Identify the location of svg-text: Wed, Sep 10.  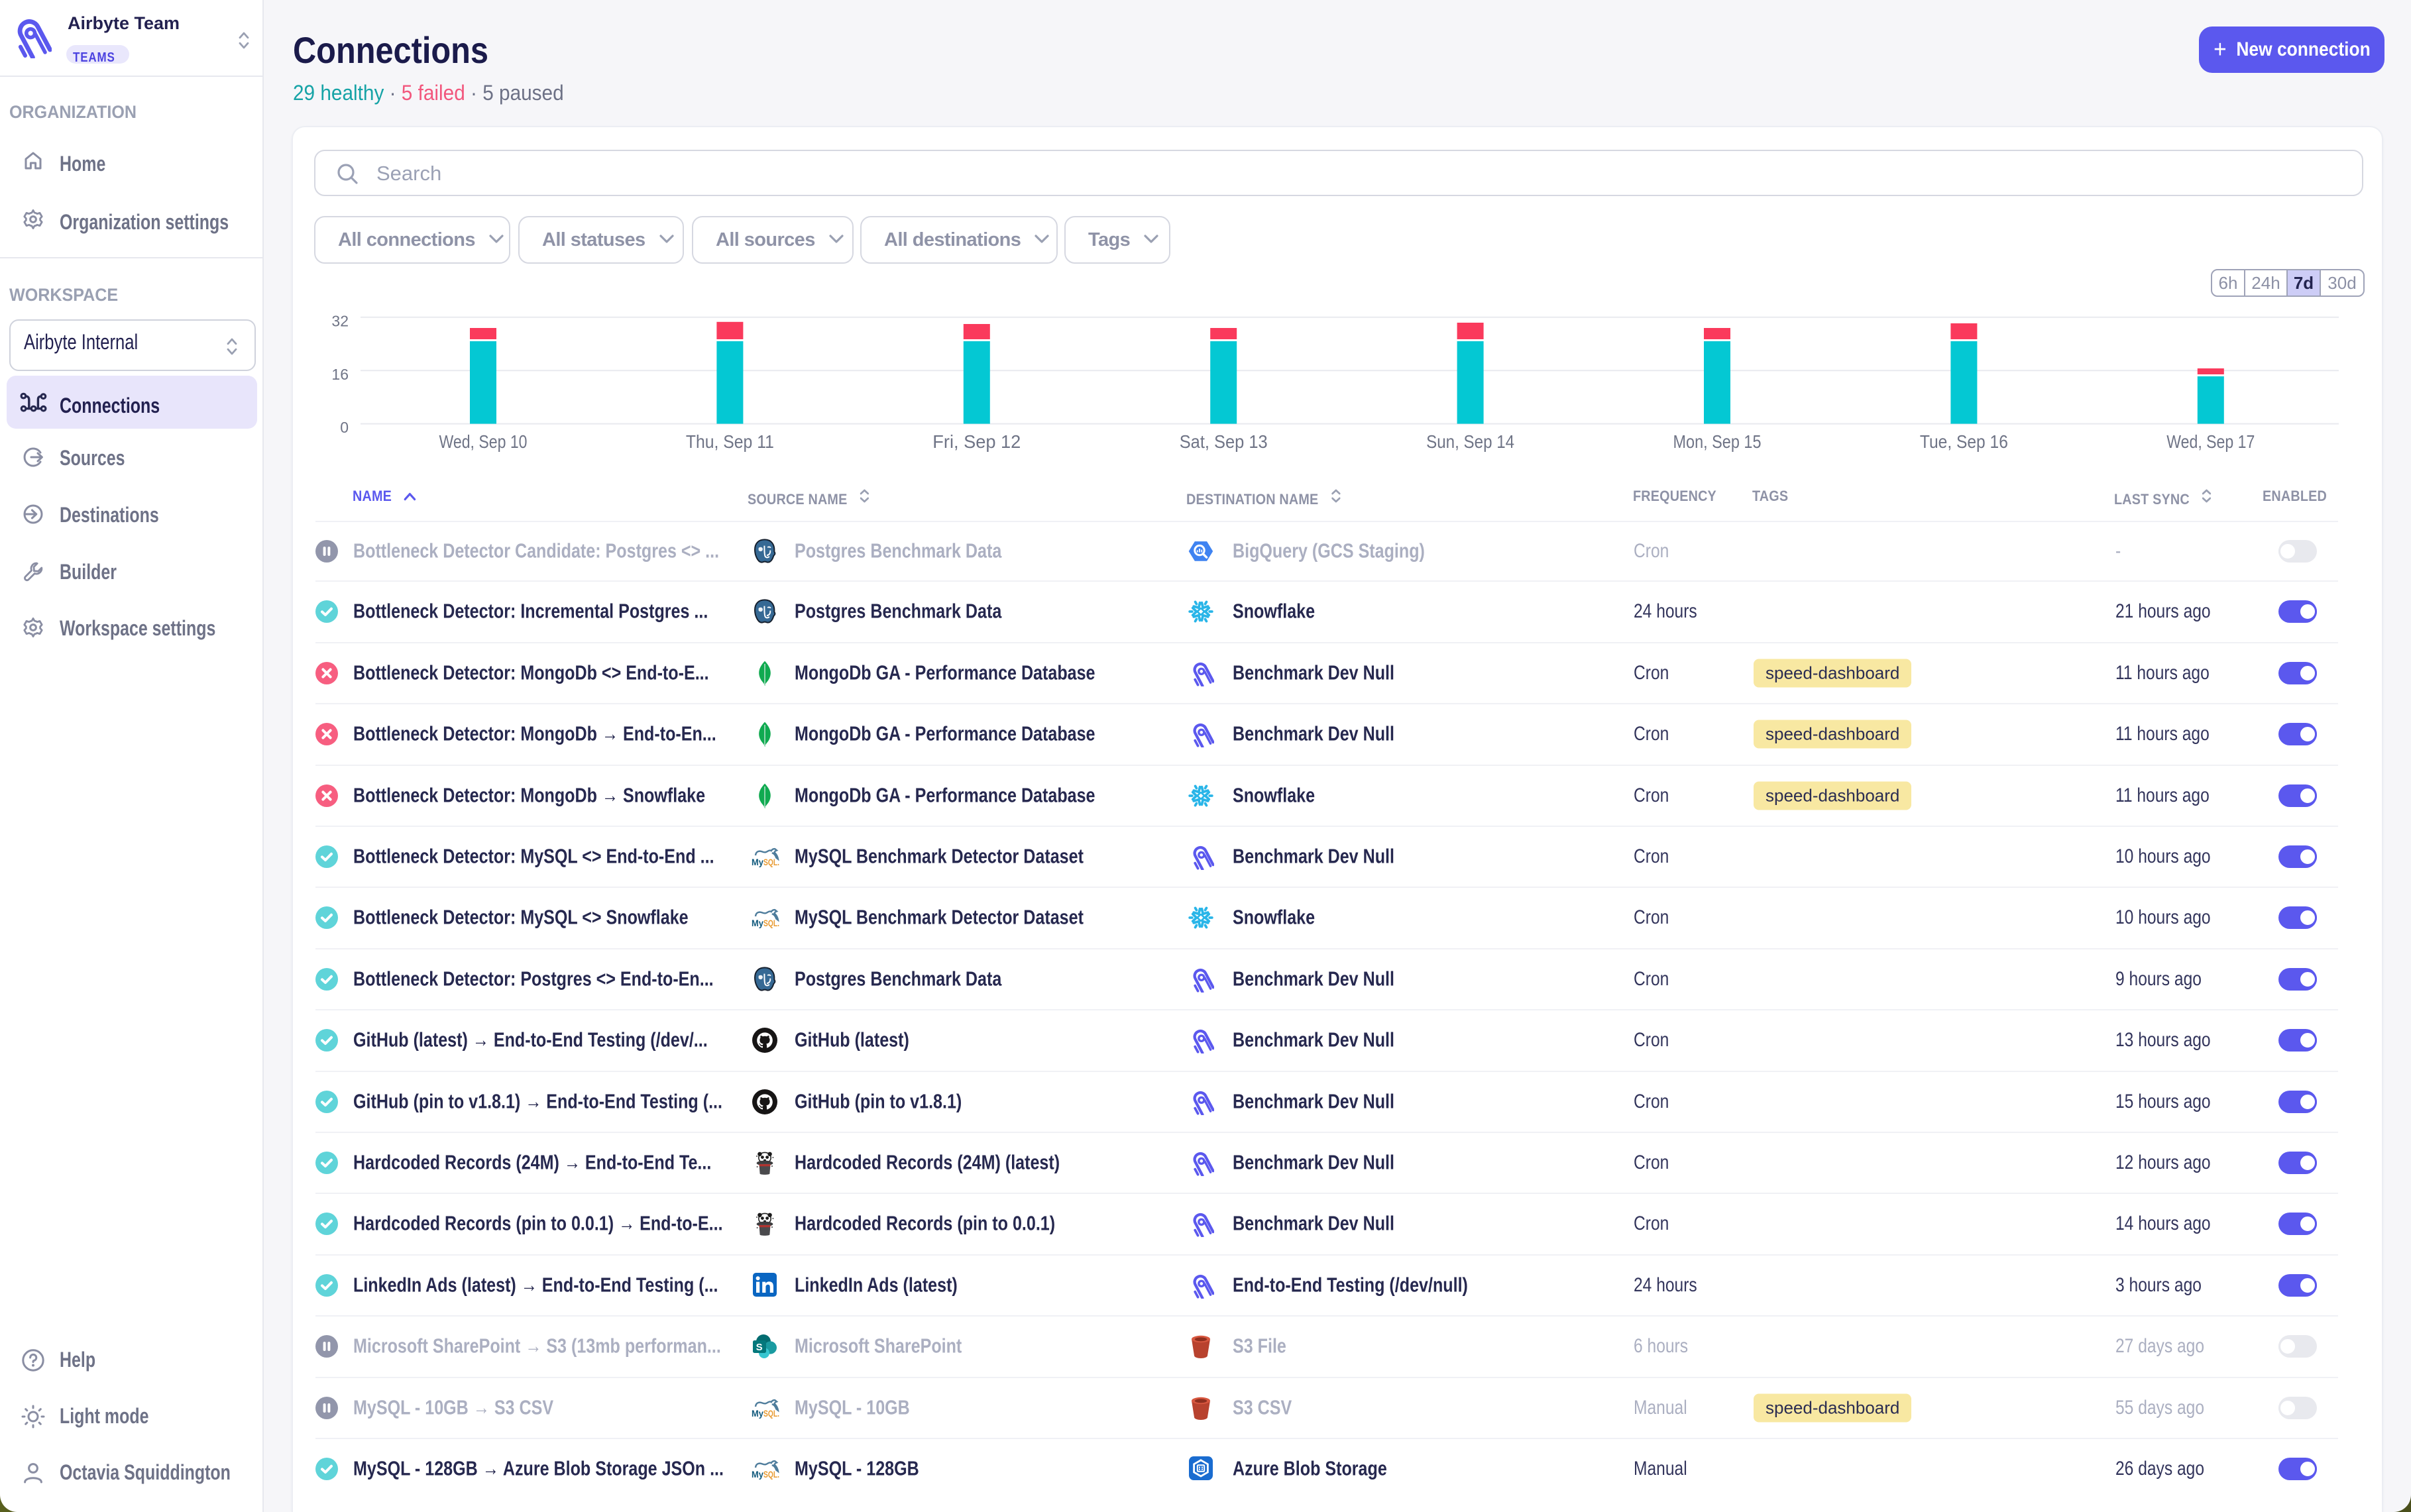
(484, 441).